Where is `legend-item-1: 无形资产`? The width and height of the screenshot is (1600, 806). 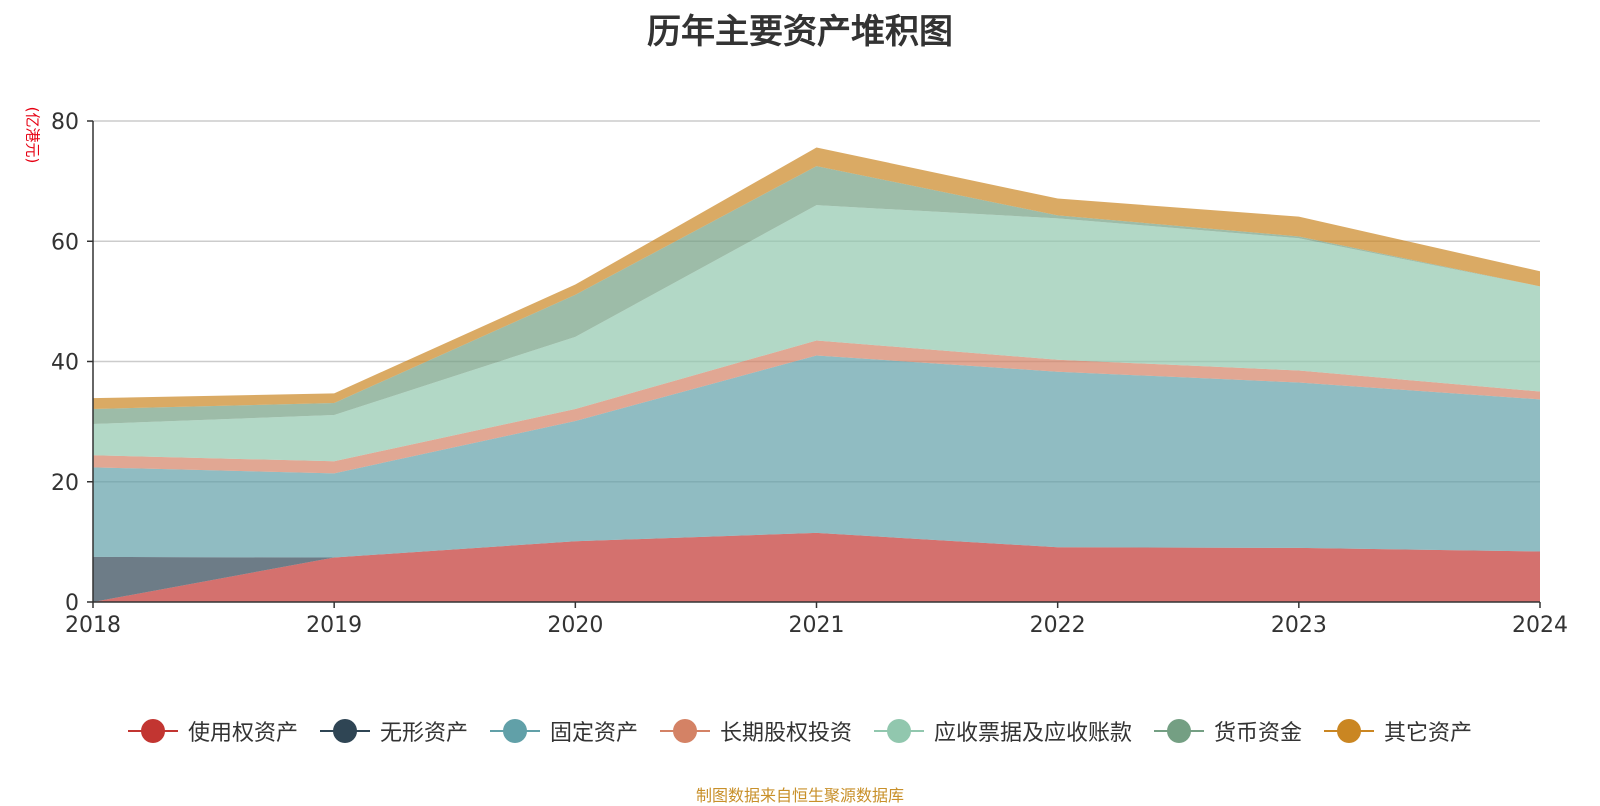 legend-item-1: 无形资产 is located at coordinates (393, 731).